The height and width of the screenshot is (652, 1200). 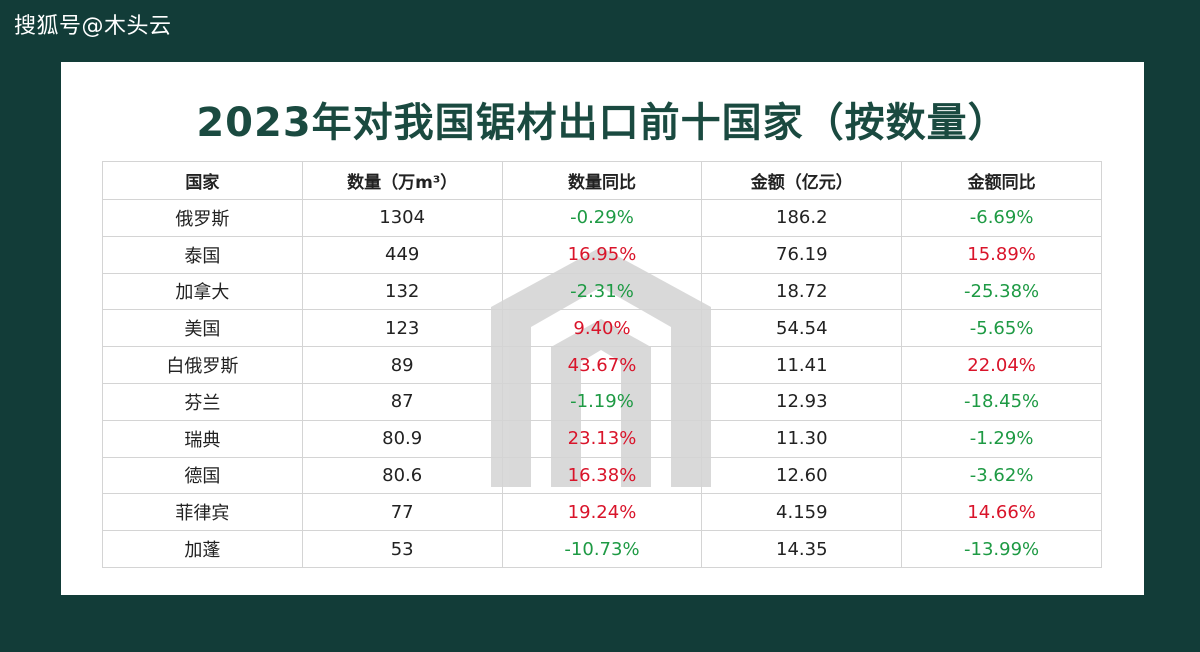 I want to click on table-header-row: 国家 数量（万m³） 数量同比 金额（亿元） 金额同比, so click(x=602, y=180).